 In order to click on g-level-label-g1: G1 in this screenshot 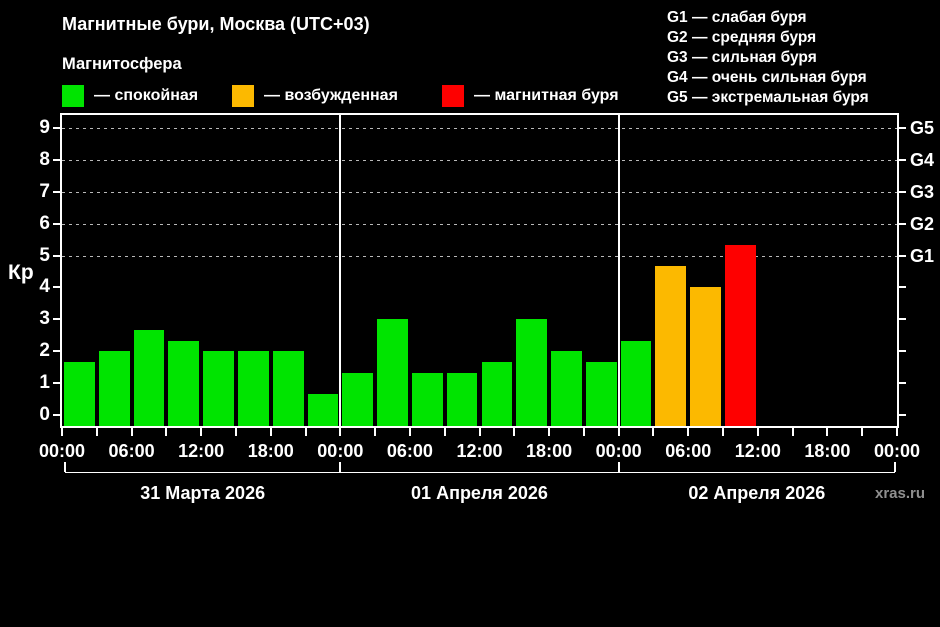, I will do `click(922, 255)`.